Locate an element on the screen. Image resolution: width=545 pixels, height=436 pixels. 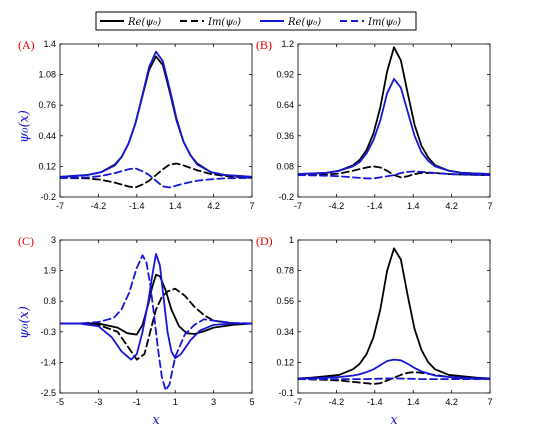
y-tick-label: 0.76 is located at coordinates (47, 105).